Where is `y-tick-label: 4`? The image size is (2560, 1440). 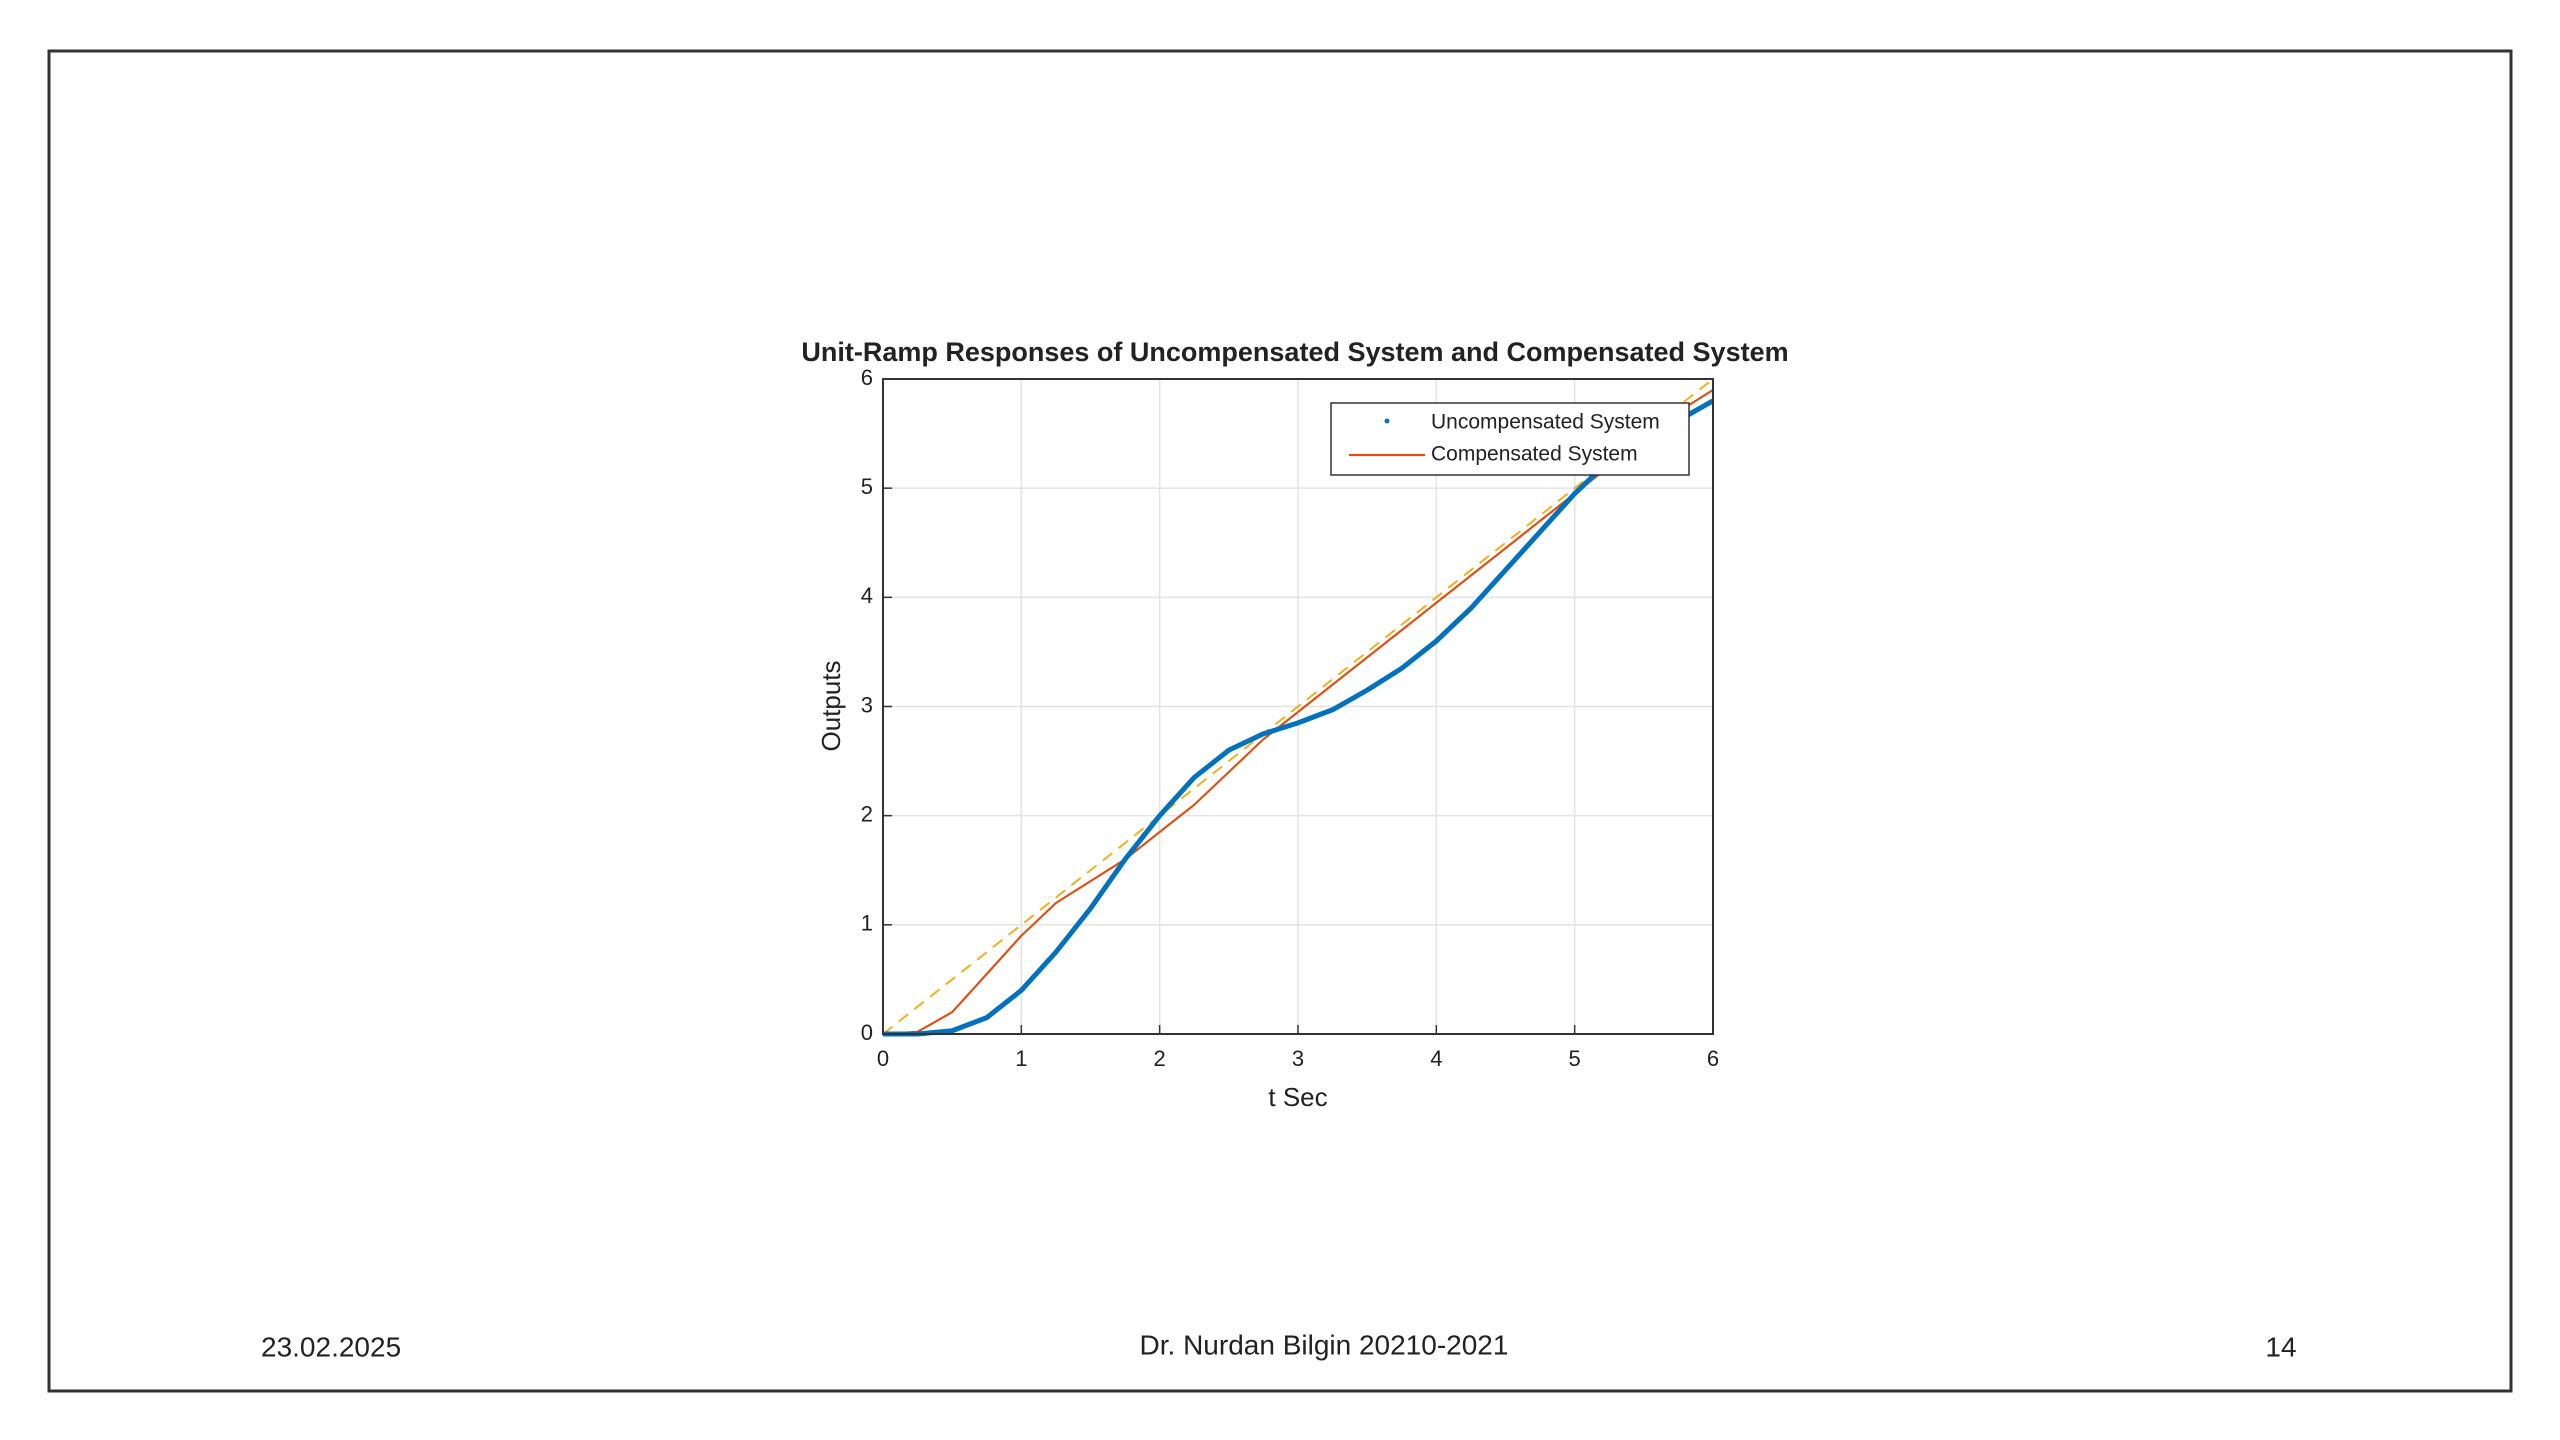
y-tick-label: 4 is located at coordinates (867, 595).